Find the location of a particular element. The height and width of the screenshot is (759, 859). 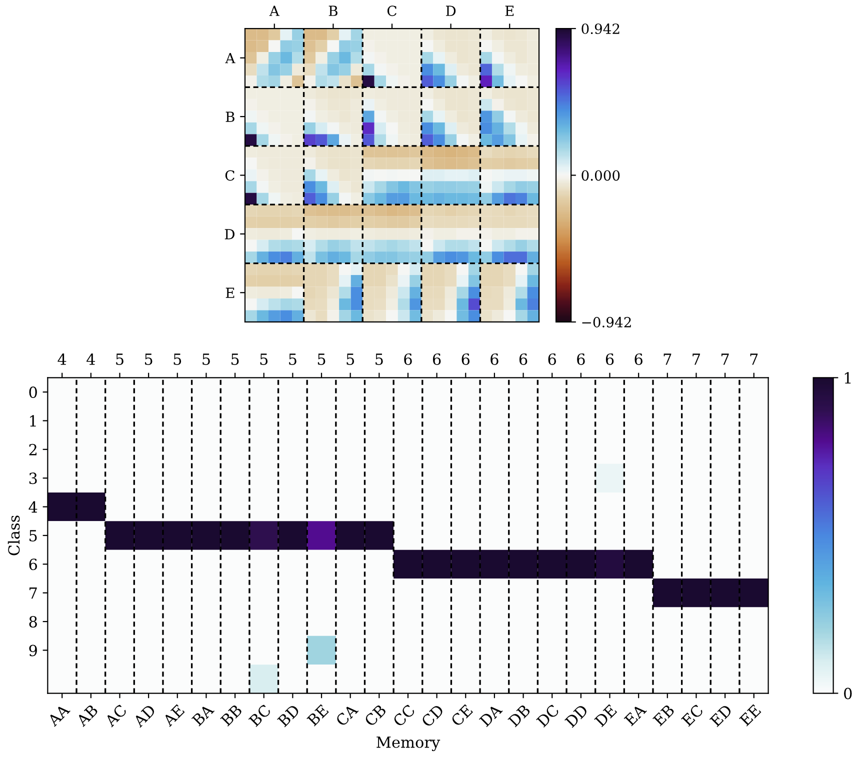

y-tick-label: 2 is located at coordinates (32, 450).